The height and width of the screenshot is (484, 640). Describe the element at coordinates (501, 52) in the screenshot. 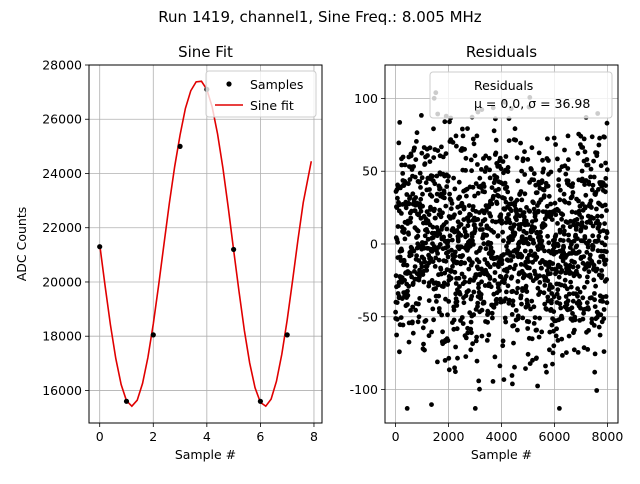

I see `residuals-title: Residuals` at that location.